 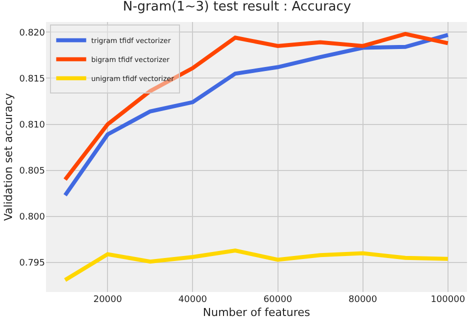 I want to click on x-tick-label: 100000, so click(x=448, y=300).